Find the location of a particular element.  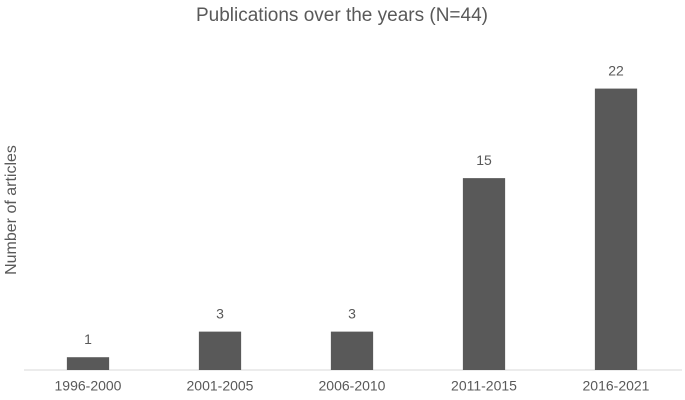

y-axis-label: Number of articles is located at coordinates (11, 210).